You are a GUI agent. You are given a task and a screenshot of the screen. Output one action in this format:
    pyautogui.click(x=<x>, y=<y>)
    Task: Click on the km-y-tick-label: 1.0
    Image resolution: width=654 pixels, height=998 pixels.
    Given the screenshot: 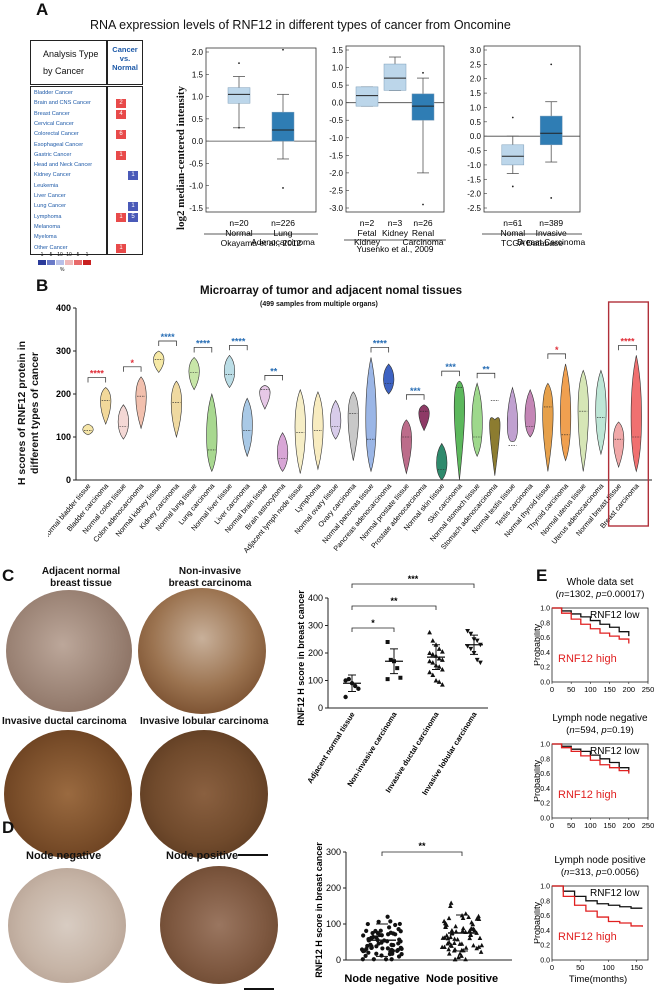 What is the action you would take?
    pyautogui.click(x=545, y=609)
    